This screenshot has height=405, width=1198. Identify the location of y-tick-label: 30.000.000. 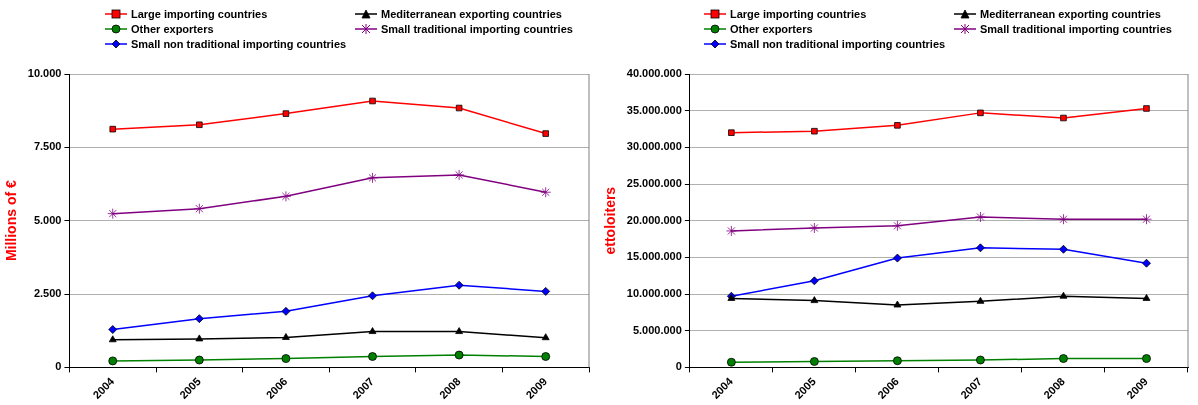
(654, 146).